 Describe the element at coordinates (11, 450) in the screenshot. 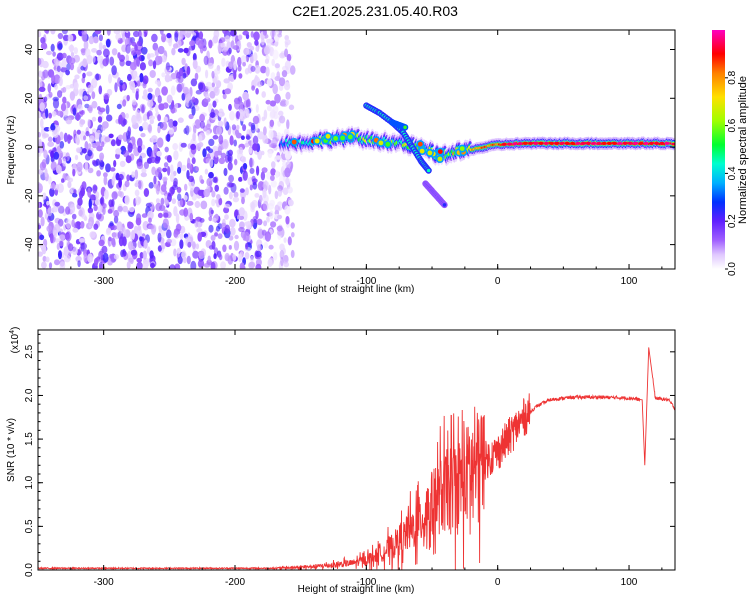

I see `bottom-y-axis-label: SNR (10 * v/v)` at that location.